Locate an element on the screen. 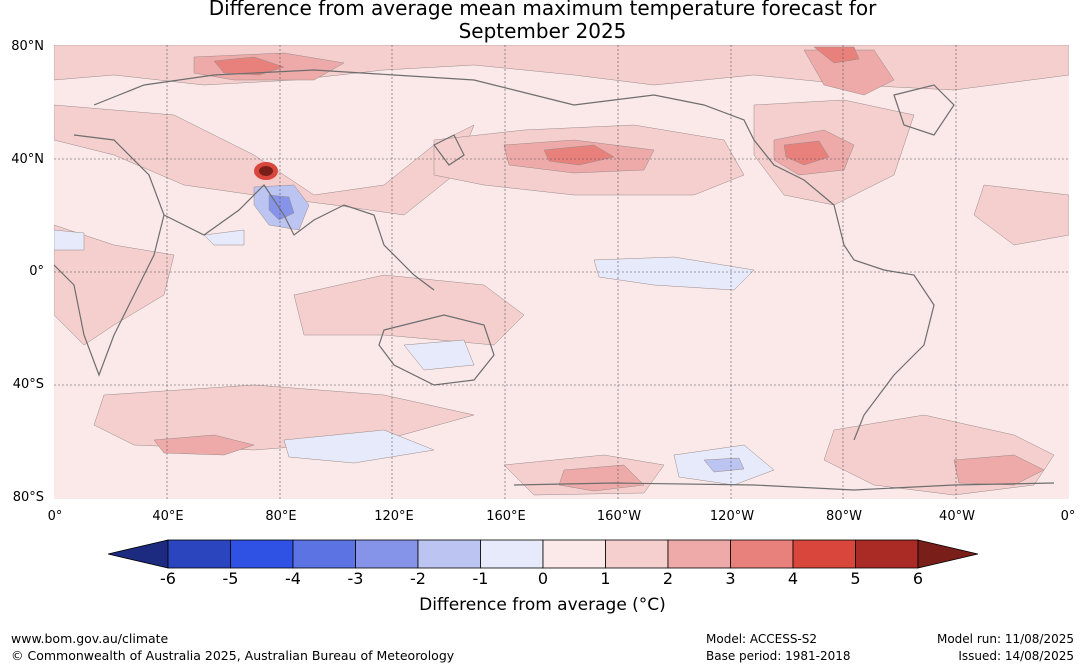 This screenshot has height=667, width=1085. colorbar is located at coordinates (543, 554).